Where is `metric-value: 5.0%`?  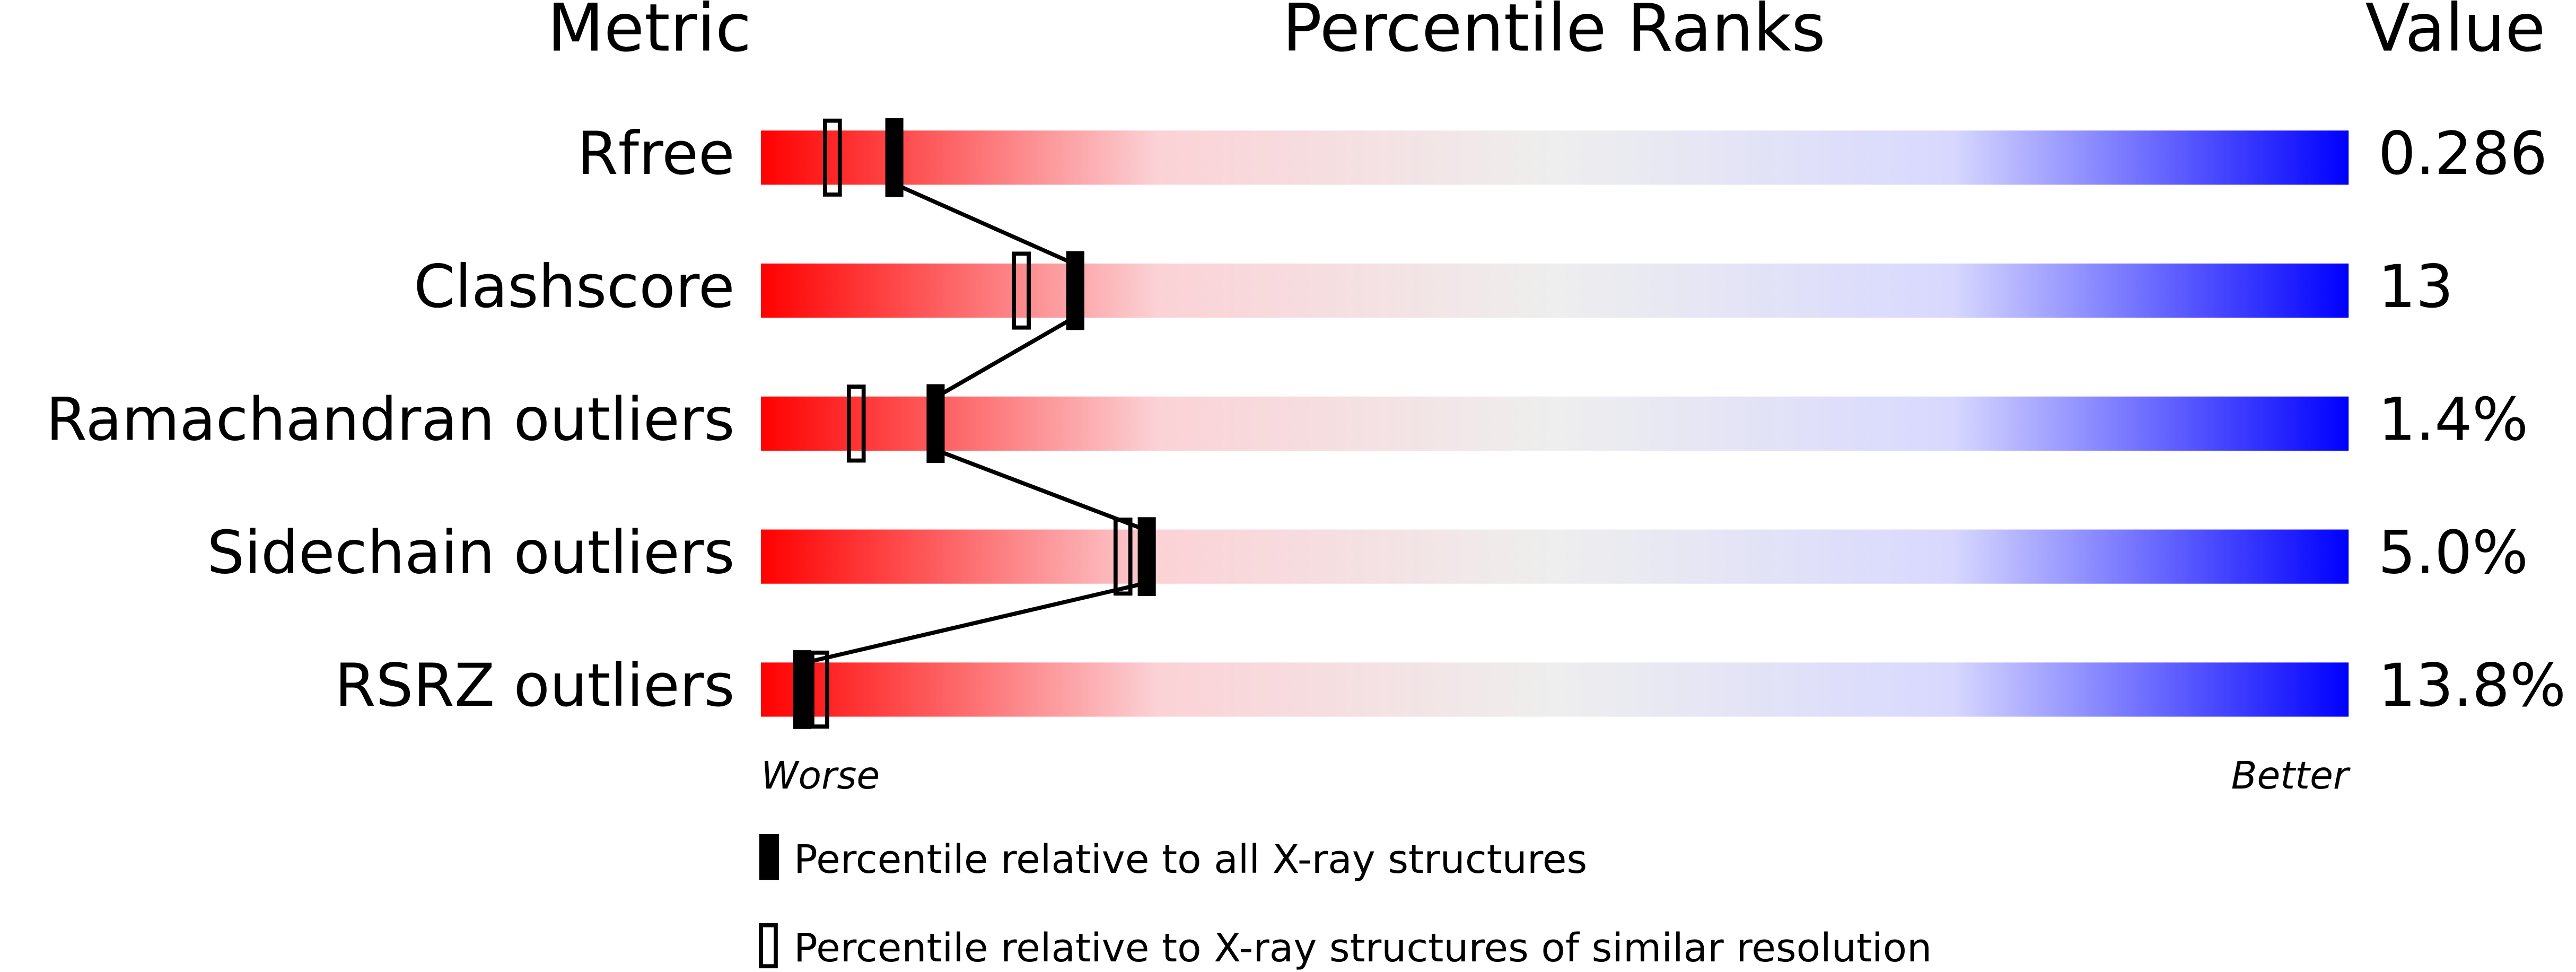 metric-value: 5.0% is located at coordinates (2453, 553).